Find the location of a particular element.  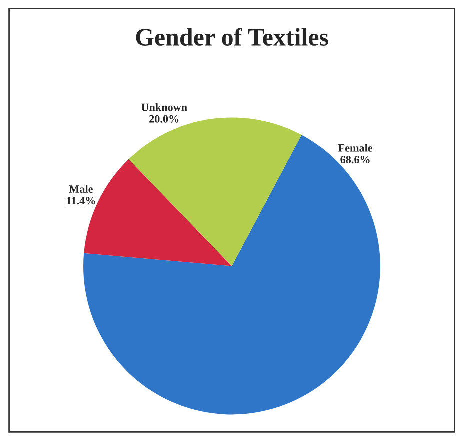

data-label: 11.4% is located at coordinates (81, 201).